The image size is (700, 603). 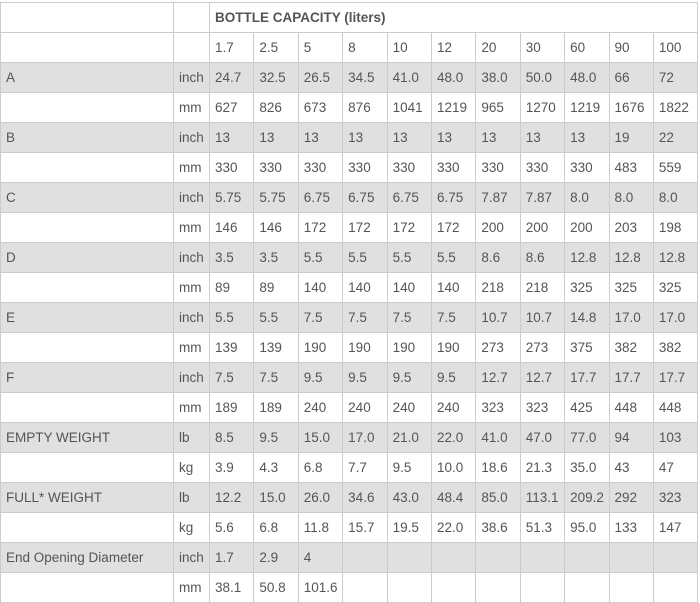 What do you see at coordinates (542, 407) in the screenshot?
I see `value-cell: 323` at bounding box center [542, 407].